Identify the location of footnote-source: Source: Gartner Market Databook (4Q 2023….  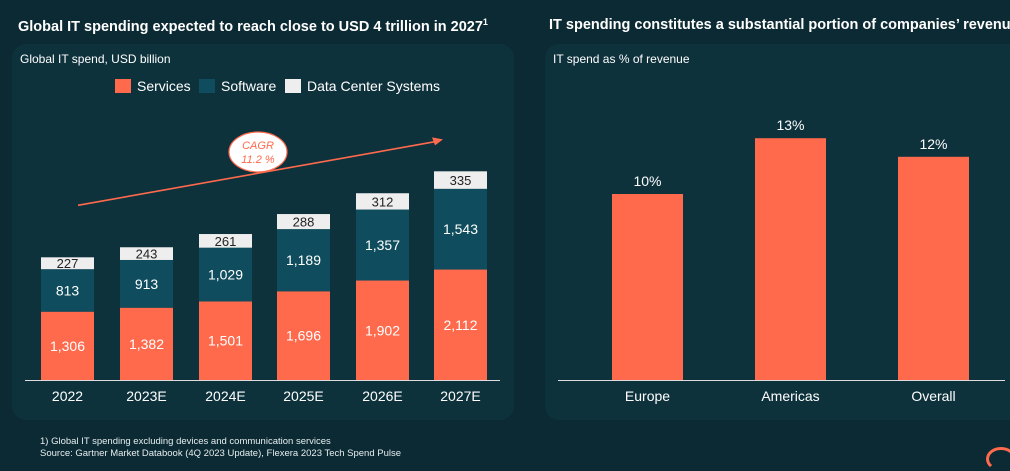
(221, 453).